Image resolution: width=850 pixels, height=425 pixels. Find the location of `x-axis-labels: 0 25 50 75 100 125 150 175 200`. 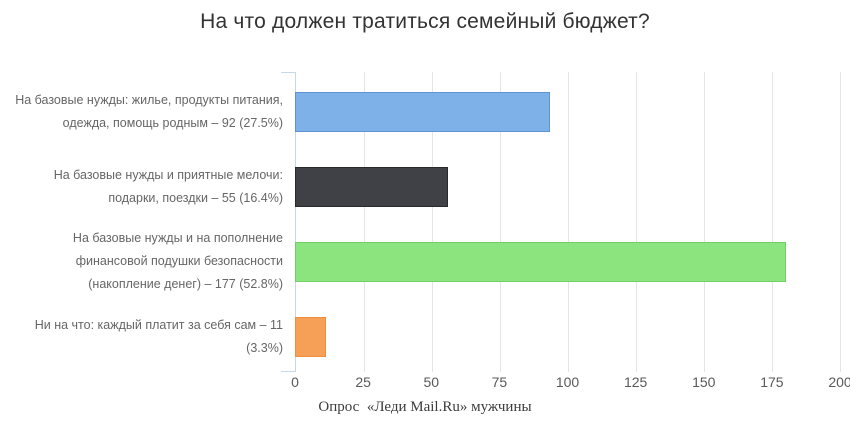

x-axis-labels: 0 25 50 75 100 125 150 175 200 is located at coordinates (570, 384).